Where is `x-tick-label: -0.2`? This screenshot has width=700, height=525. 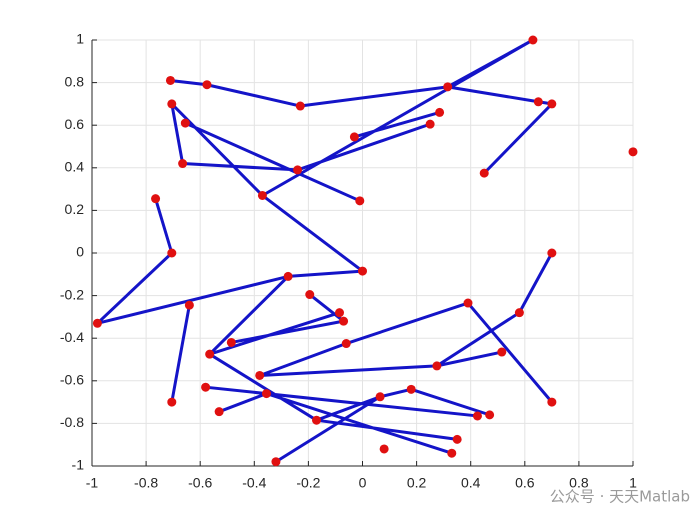 x-tick-label: -0.2 is located at coordinates (308, 483).